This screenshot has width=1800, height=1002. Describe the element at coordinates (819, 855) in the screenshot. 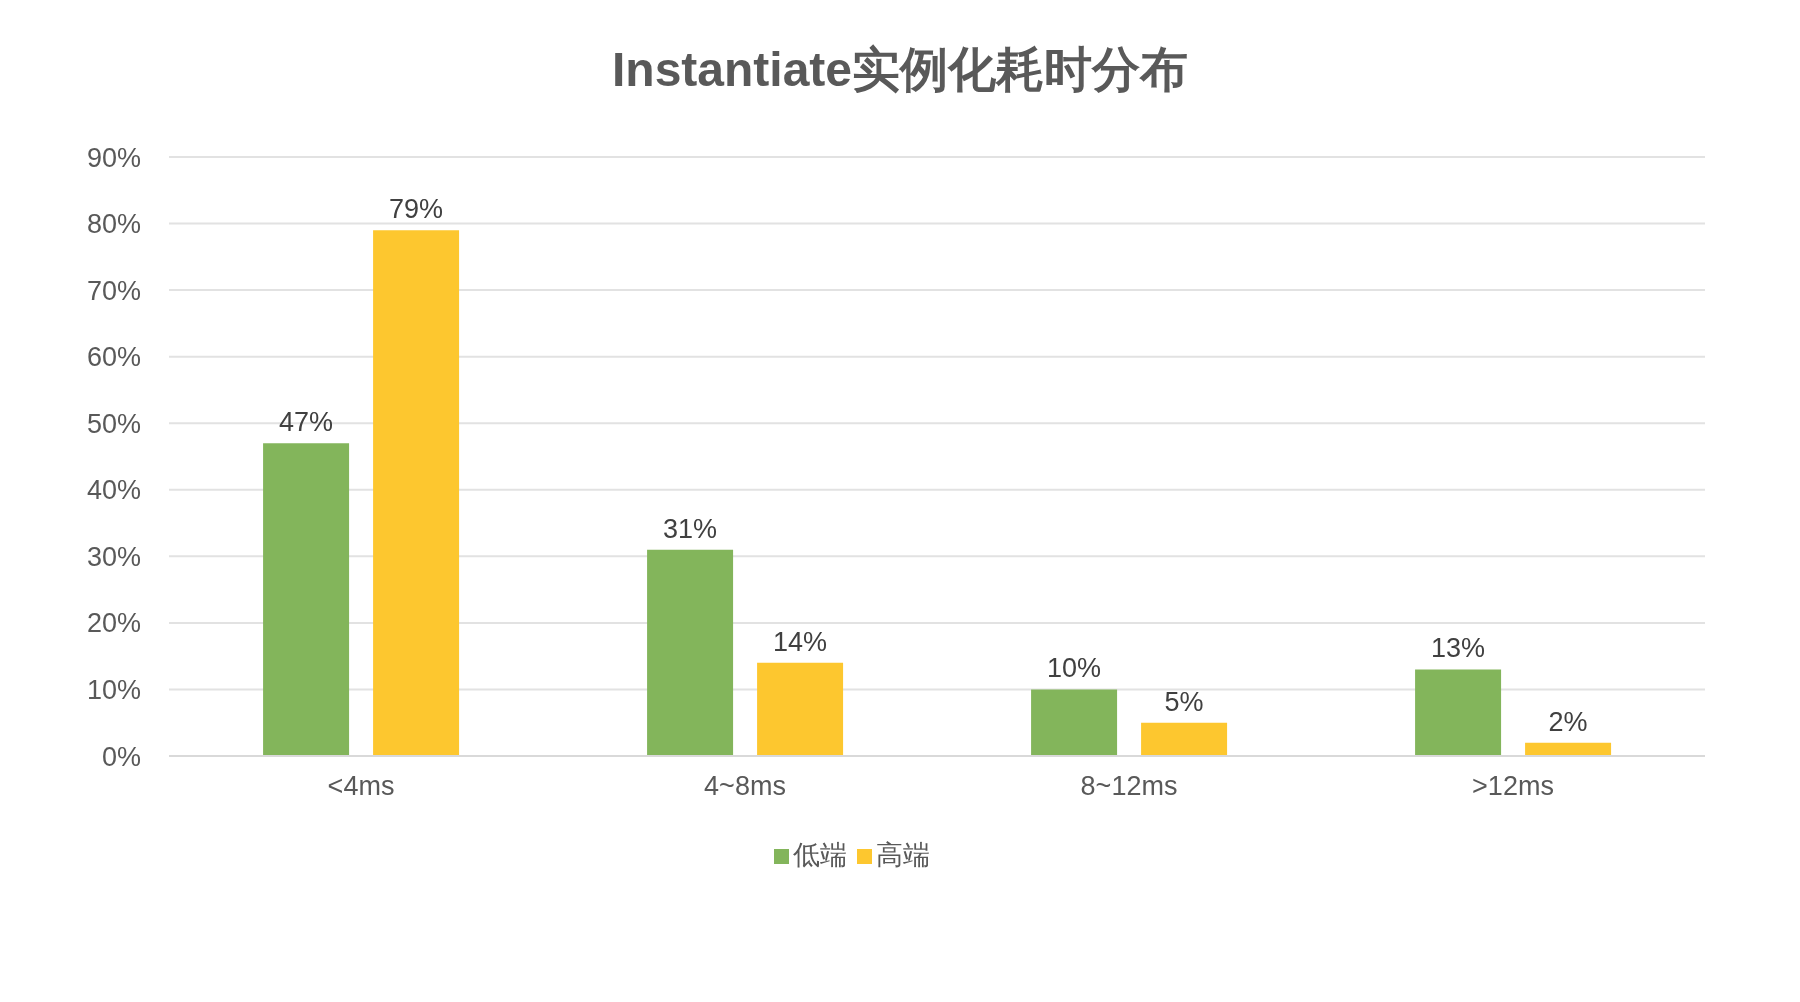

I see `legend-label: 低端` at that location.